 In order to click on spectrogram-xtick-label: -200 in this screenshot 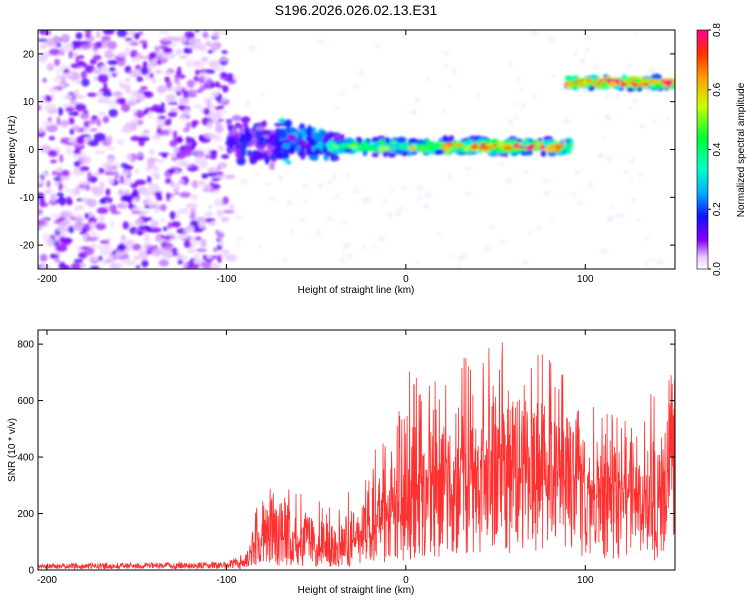, I will do `click(47, 279)`.